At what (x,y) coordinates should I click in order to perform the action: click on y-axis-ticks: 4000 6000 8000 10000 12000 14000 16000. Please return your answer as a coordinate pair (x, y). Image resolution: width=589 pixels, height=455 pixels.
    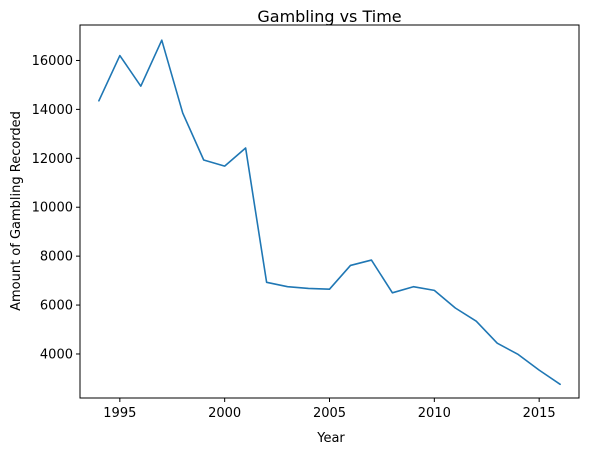
    Looking at the image, I should click on (56, 208).